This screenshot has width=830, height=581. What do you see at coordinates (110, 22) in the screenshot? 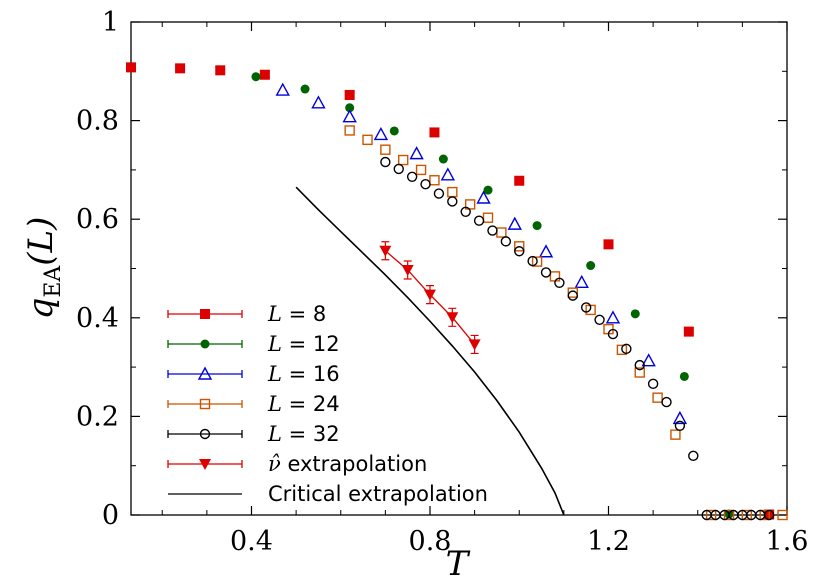
I see `y-tick-label: 1` at bounding box center [110, 22].